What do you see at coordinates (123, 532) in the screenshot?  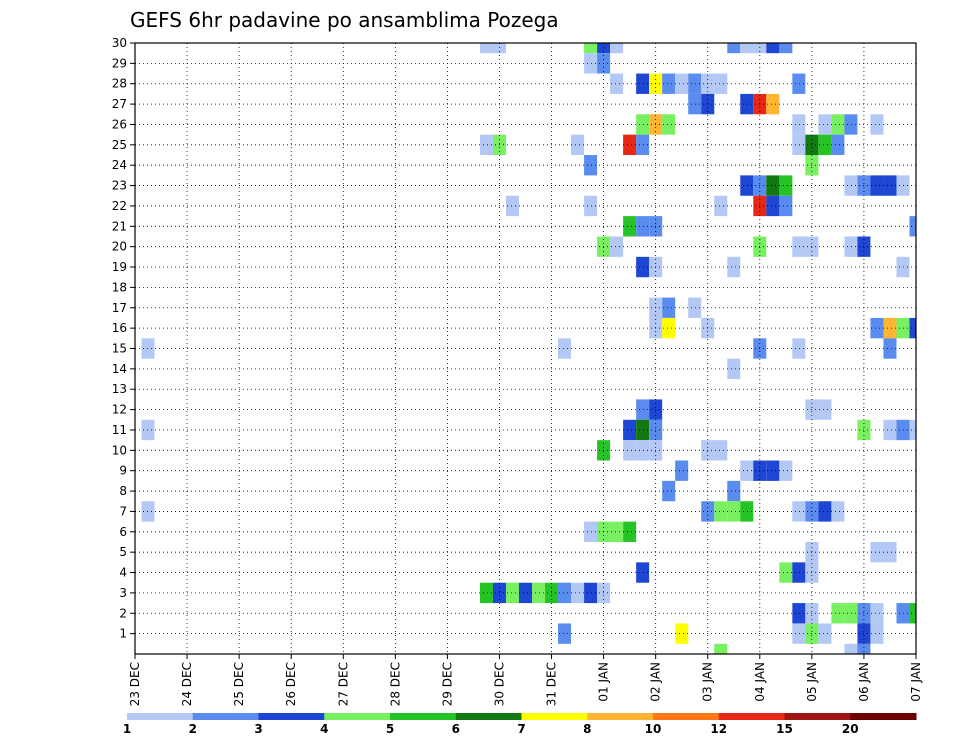 I see `y-tick-label: 6` at bounding box center [123, 532].